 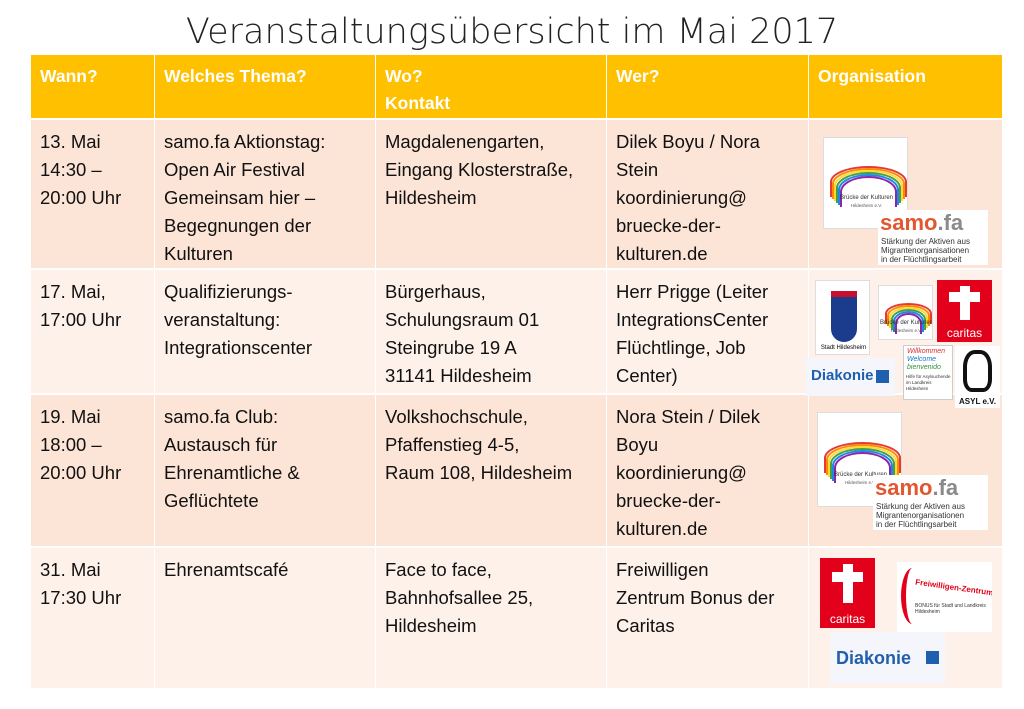 I want to click on header-text: Kontakt, so click(x=418, y=103).